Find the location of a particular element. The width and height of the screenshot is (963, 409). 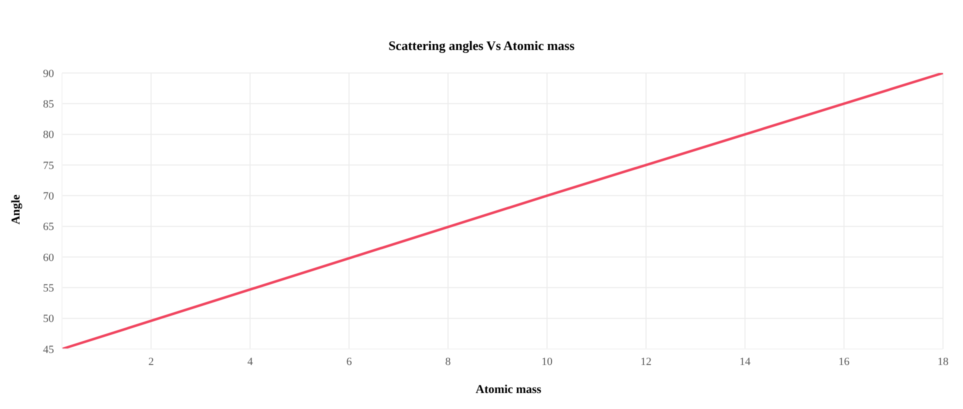

x-tick-label: 6 is located at coordinates (349, 362).